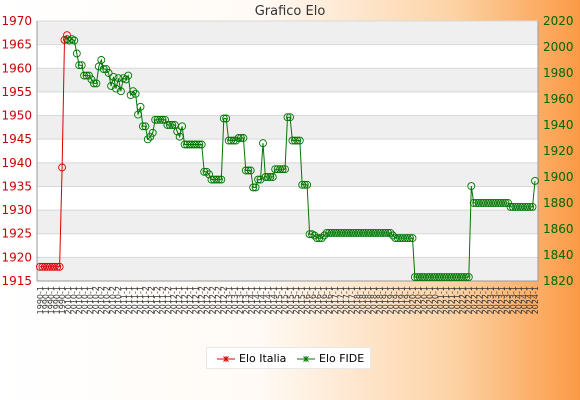 Image resolution: width=580 pixels, height=400 pixels. I want to click on y-left-tick-label: 1960, so click(16, 68).